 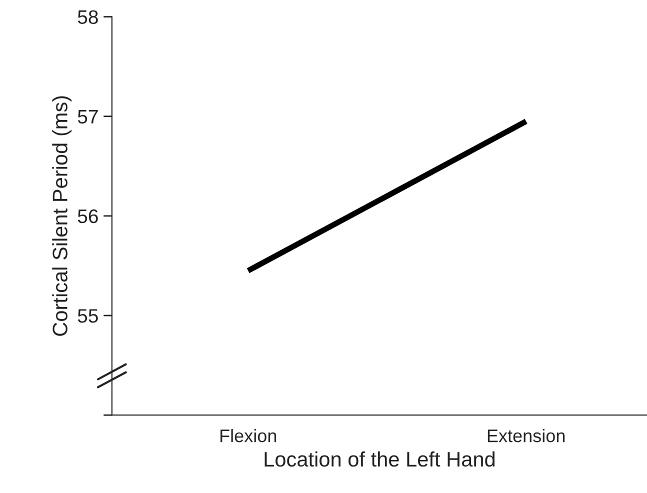 What do you see at coordinates (526, 435) in the screenshot?
I see `x-tick-label: Extension` at bounding box center [526, 435].